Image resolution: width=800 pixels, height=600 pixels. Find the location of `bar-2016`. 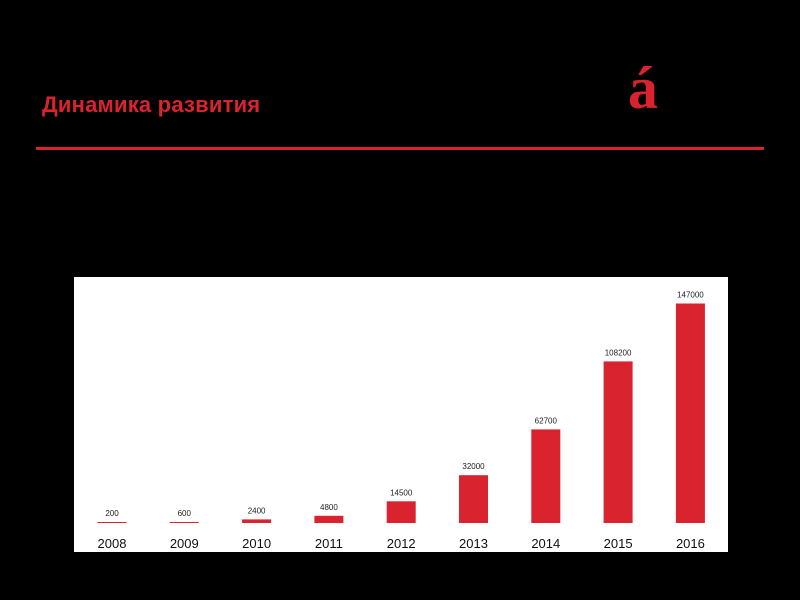

bar-2016 is located at coordinates (690, 413).